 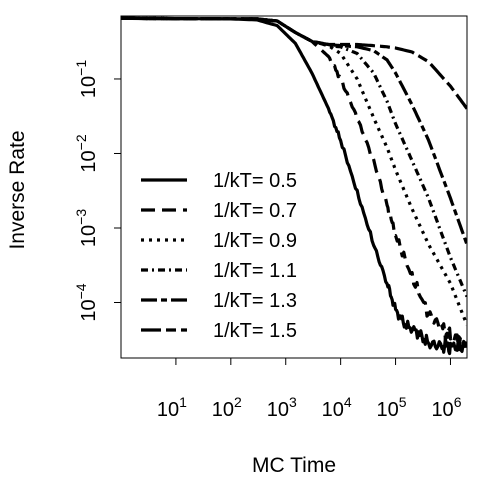 I want to click on x-tick-label: 10⁵, so click(x=392, y=407).